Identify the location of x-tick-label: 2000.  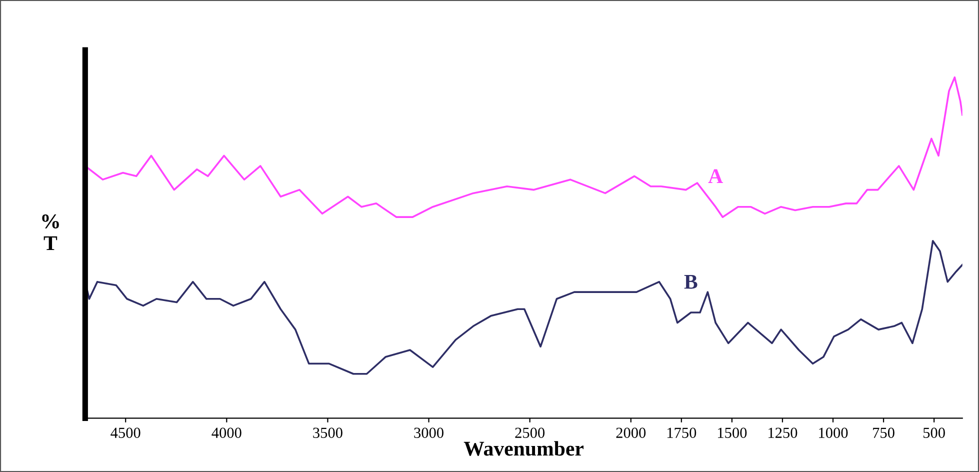
(631, 433).